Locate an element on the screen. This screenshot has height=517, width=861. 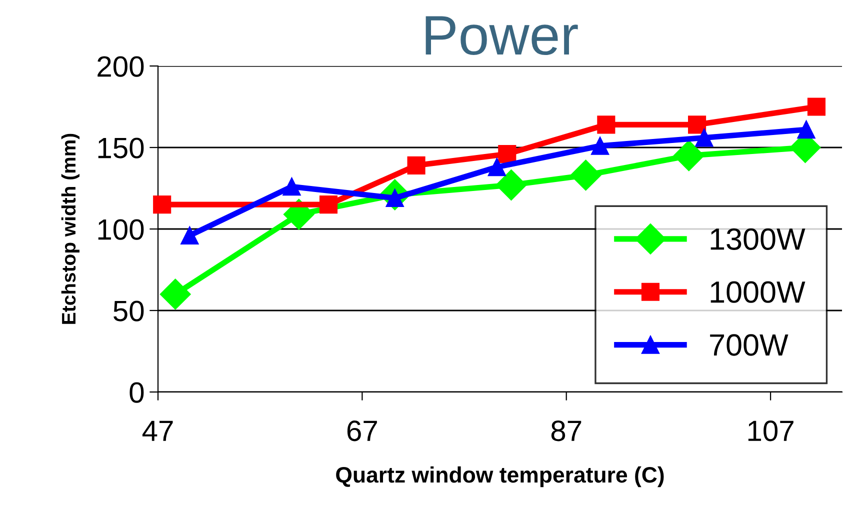
x-tick-label: 67 is located at coordinates (362, 431).